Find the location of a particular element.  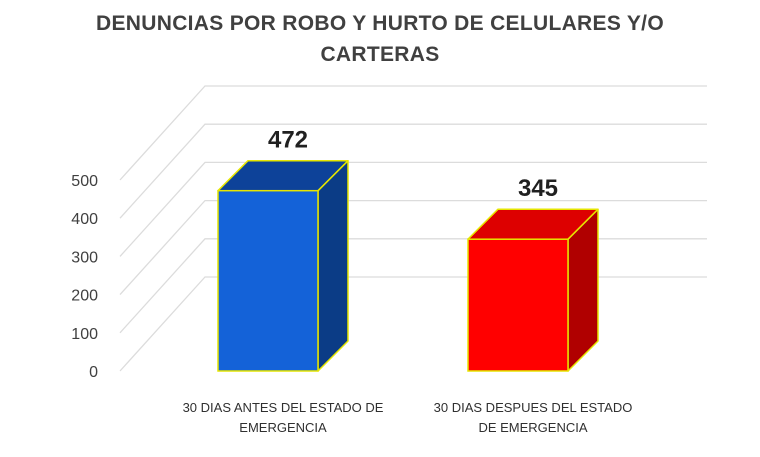

chart-title-line-2: CARTERAS is located at coordinates (380, 54).